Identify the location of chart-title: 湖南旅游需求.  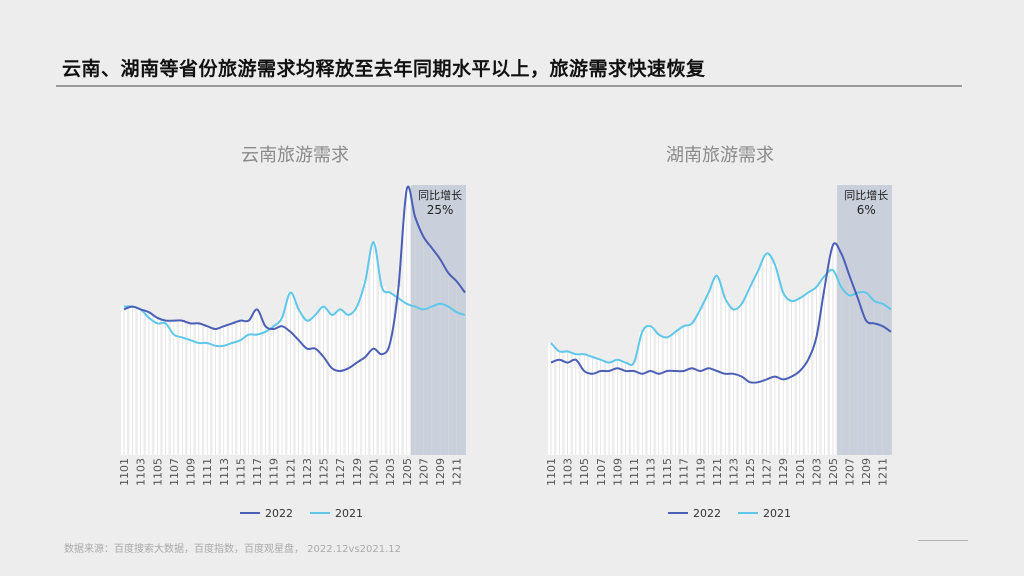
(720, 155).